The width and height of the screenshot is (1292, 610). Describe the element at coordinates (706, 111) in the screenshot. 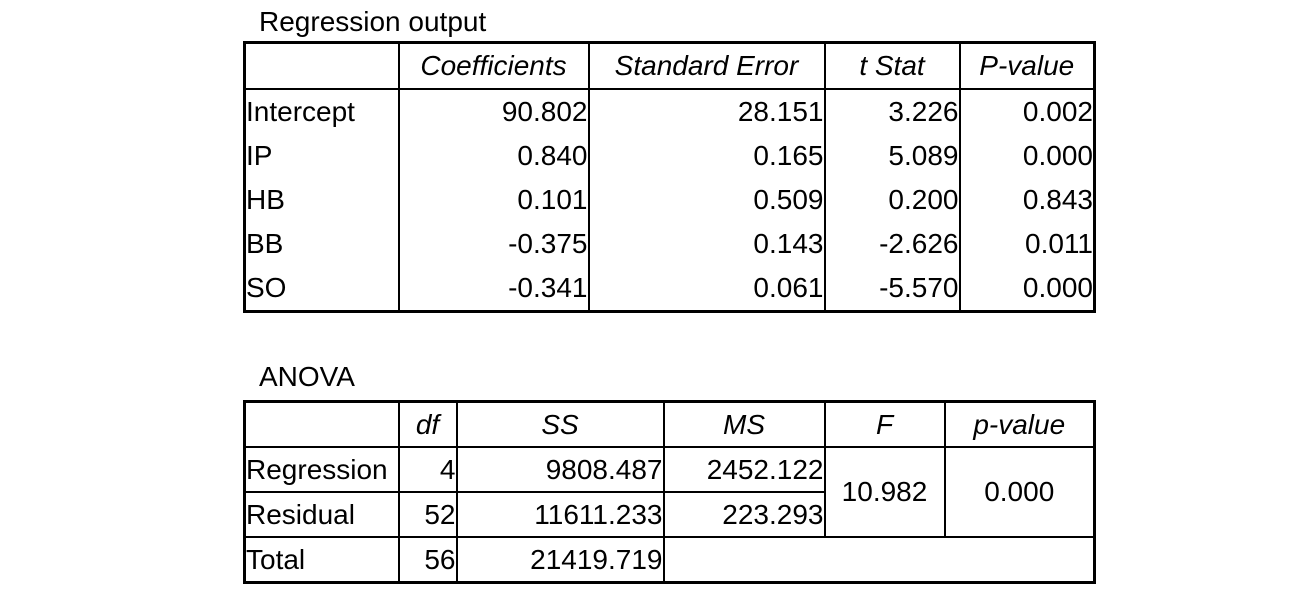

I see `standard-error-cell: 28.151` at that location.